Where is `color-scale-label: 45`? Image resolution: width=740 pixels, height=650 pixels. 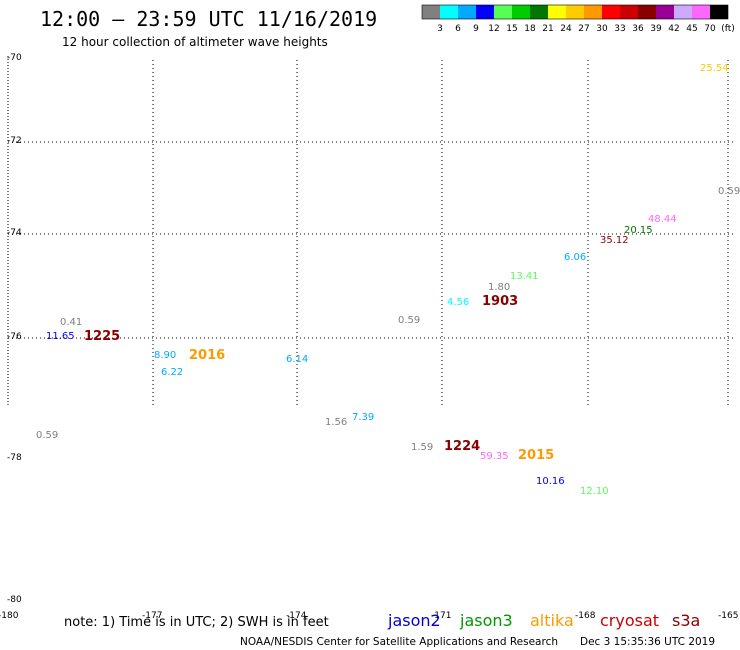
color-scale-label: 45 is located at coordinates (691, 29).